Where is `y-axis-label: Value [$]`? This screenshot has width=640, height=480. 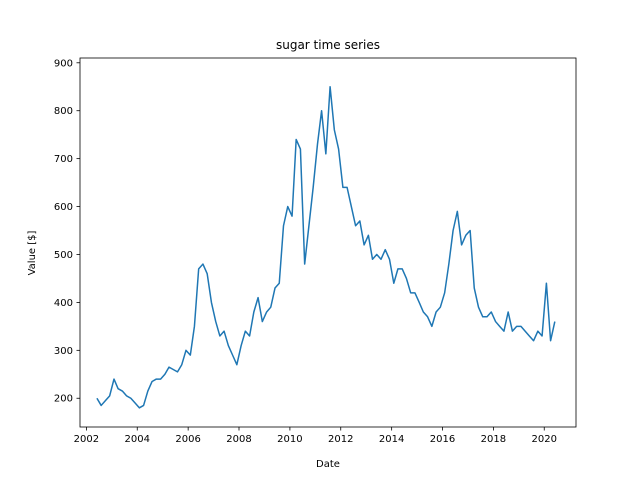 y-axis-label: Value [$] is located at coordinates (32, 253).